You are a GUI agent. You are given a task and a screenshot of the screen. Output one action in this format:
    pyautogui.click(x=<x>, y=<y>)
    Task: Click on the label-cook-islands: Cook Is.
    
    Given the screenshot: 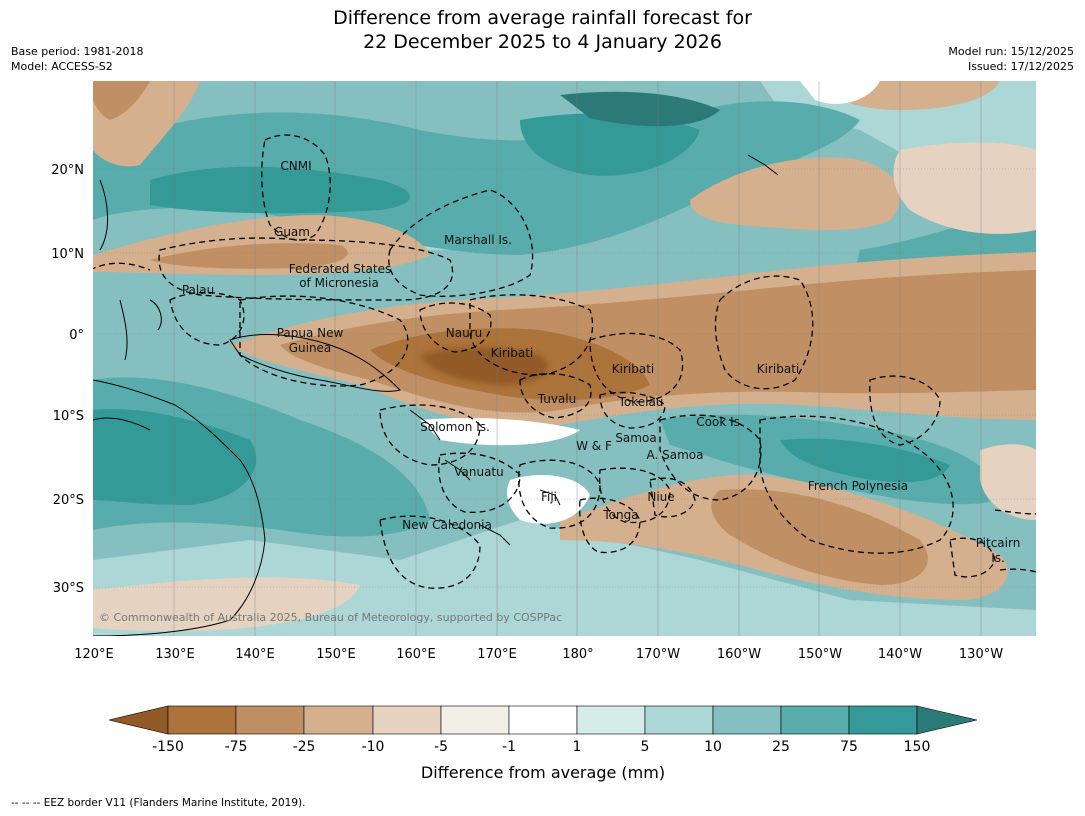 What is the action you would take?
    pyautogui.click(x=719, y=422)
    